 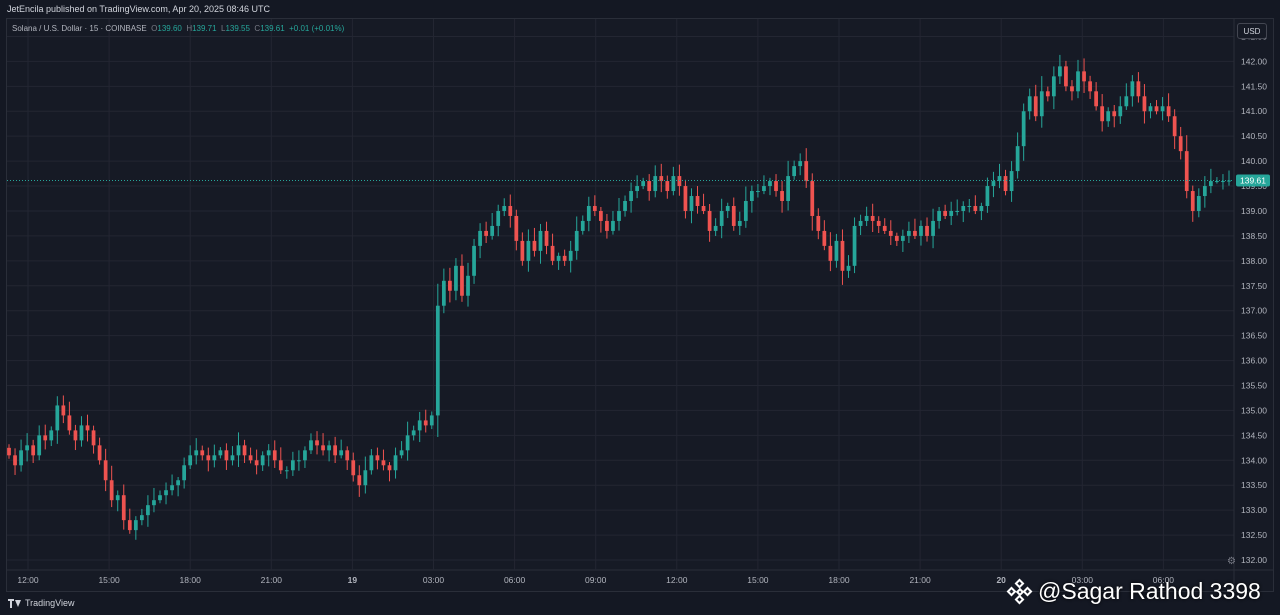 What do you see at coordinates (1254, 136) in the screenshot?
I see `y-tick-label: 140.50` at bounding box center [1254, 136].